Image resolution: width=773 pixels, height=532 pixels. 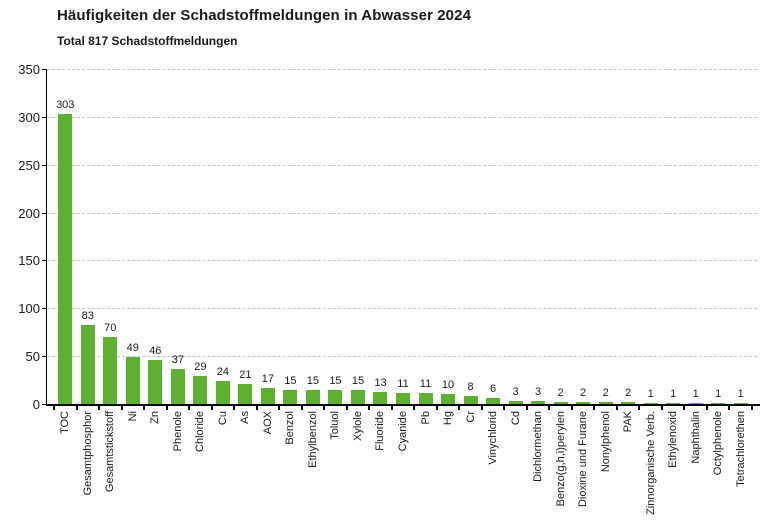 What do you see at coordinates (46, 237) in the screenshot?
I see `y-axis-line` at bounding box center [46, 237].